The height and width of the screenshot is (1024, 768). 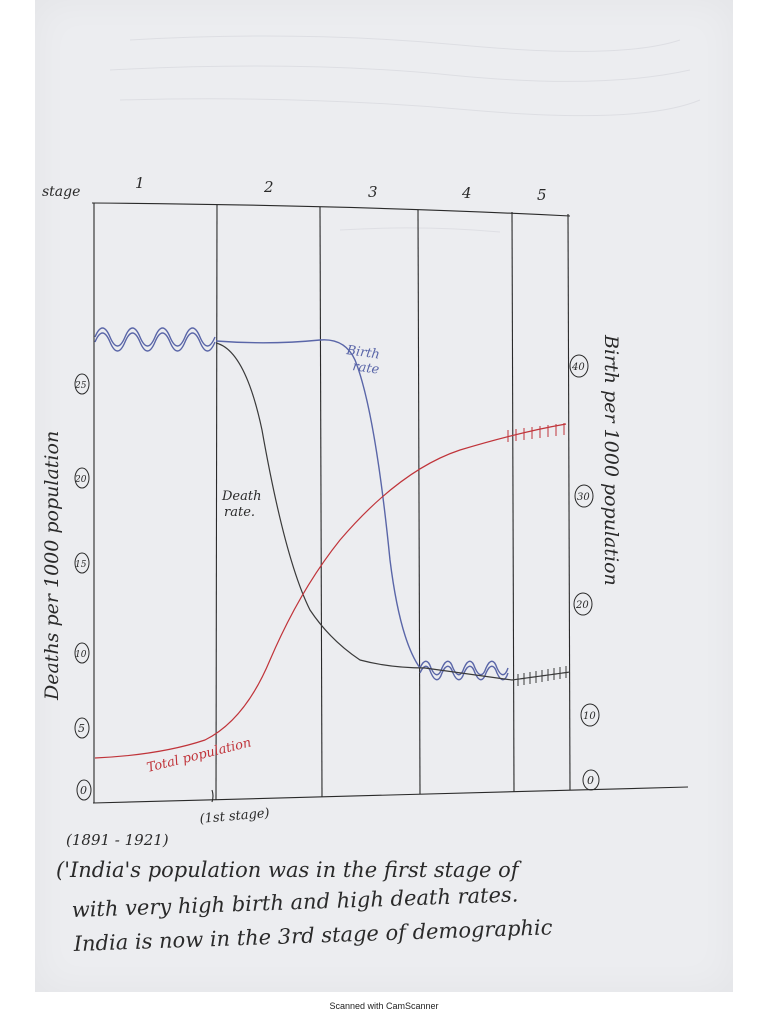 I want to click on left-tick-10: 10, so click(x=81, y=655).